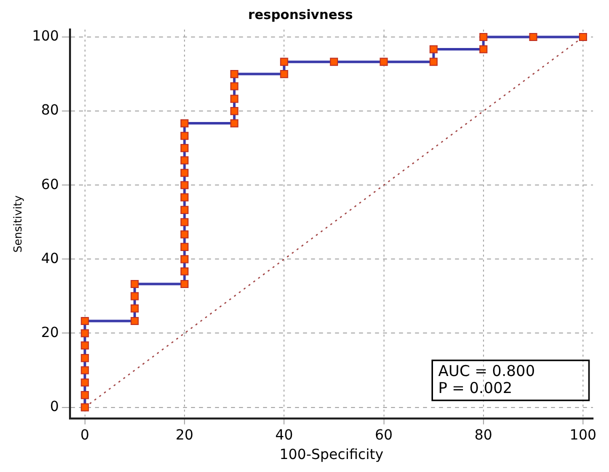  What do you see at coordinates (50, 332) in the screenshot?
I see `y-tick-label: 20` at bounding box center [50, 332].